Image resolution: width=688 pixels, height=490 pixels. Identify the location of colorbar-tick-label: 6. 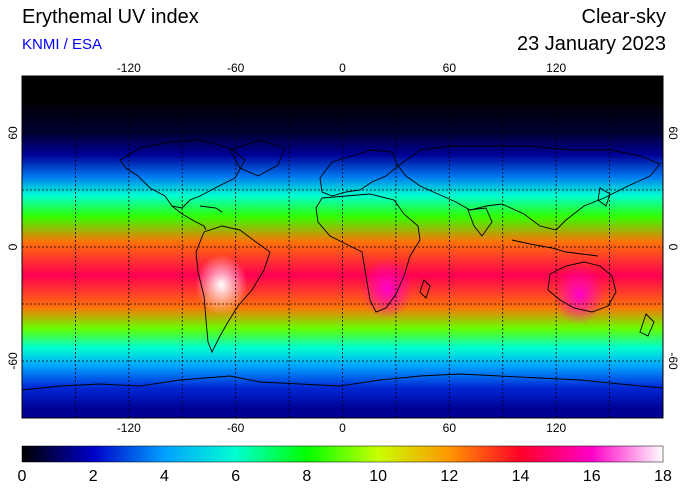
(235, 476).